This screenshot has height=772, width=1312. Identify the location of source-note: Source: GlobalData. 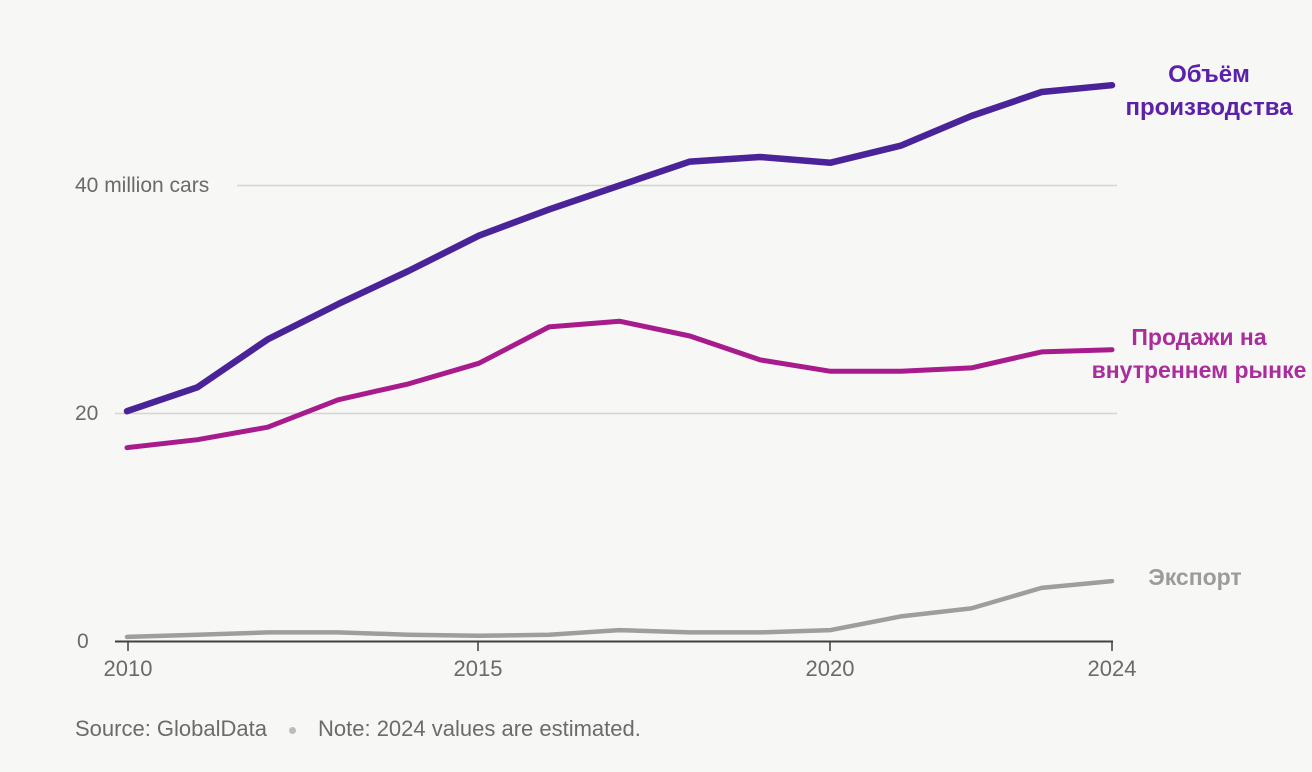
(171, 728).